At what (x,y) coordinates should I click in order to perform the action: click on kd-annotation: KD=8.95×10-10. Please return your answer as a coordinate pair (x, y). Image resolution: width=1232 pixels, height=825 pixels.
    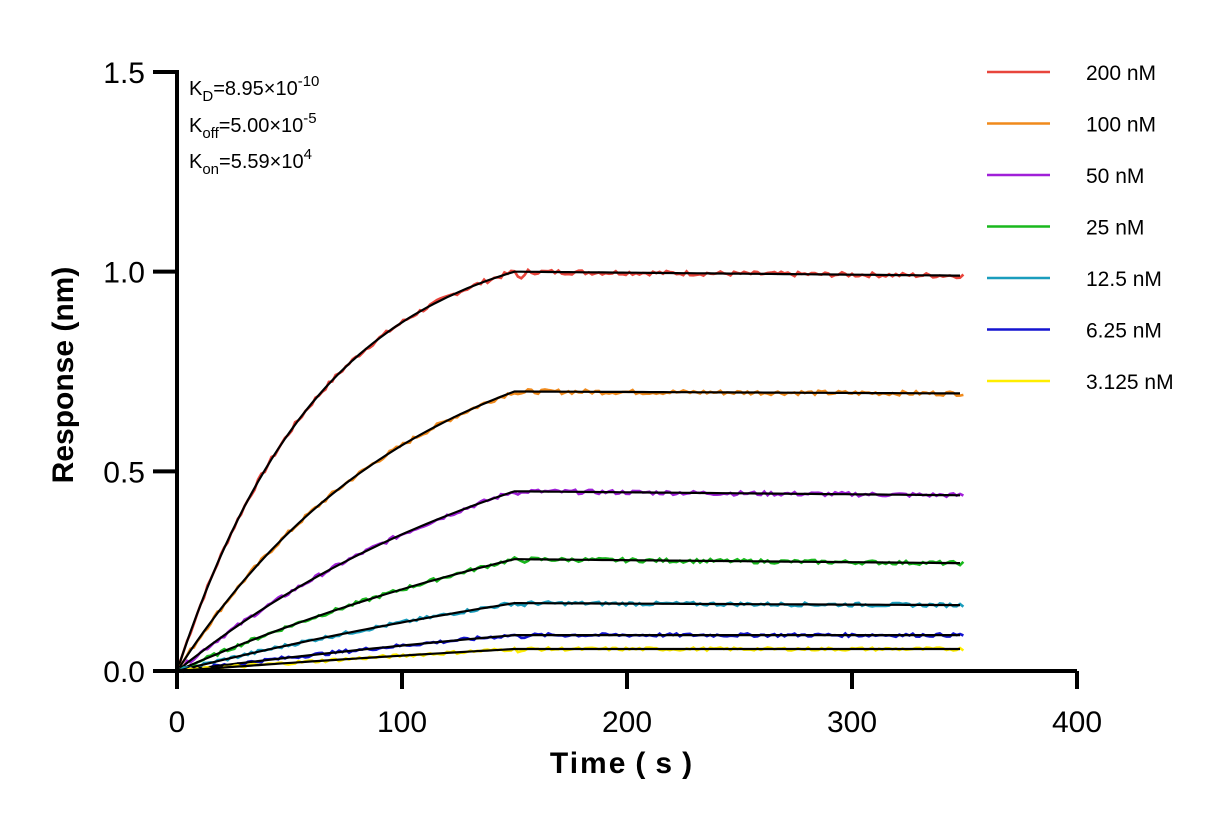
    Looking at the image, I should click on (254, 89).